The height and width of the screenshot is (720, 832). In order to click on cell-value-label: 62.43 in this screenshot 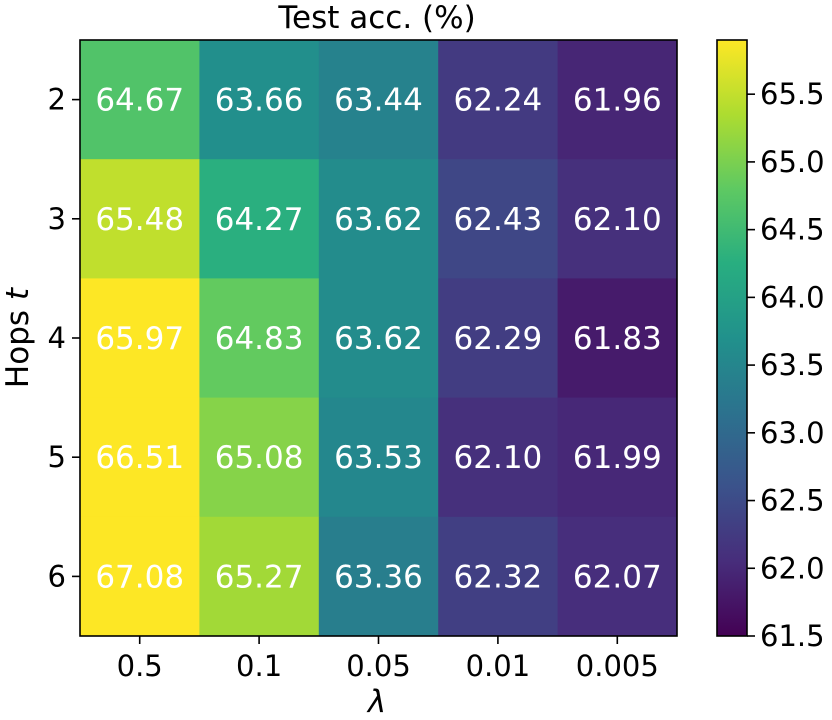, I will do `click(498, 220)`.